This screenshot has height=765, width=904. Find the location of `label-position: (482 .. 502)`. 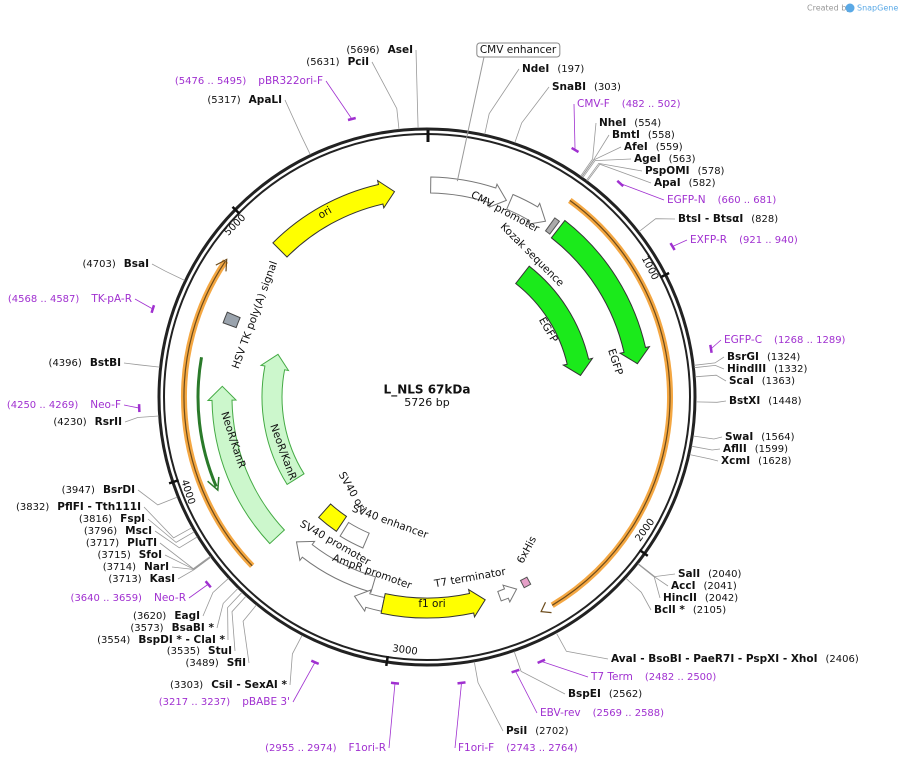

label-position: (482 .. 502) is located at coordinates (651, 104).